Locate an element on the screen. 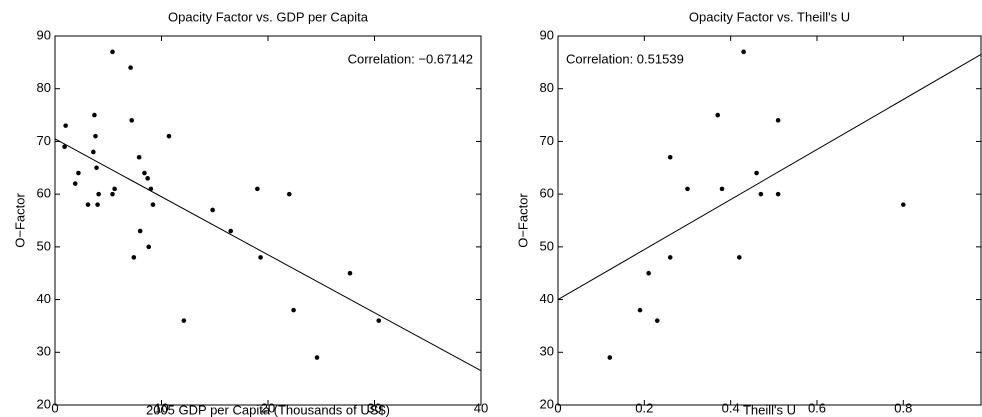  chart-title: Opacity Factor vs. GDP per Capita is located at coordinates (268, 16).